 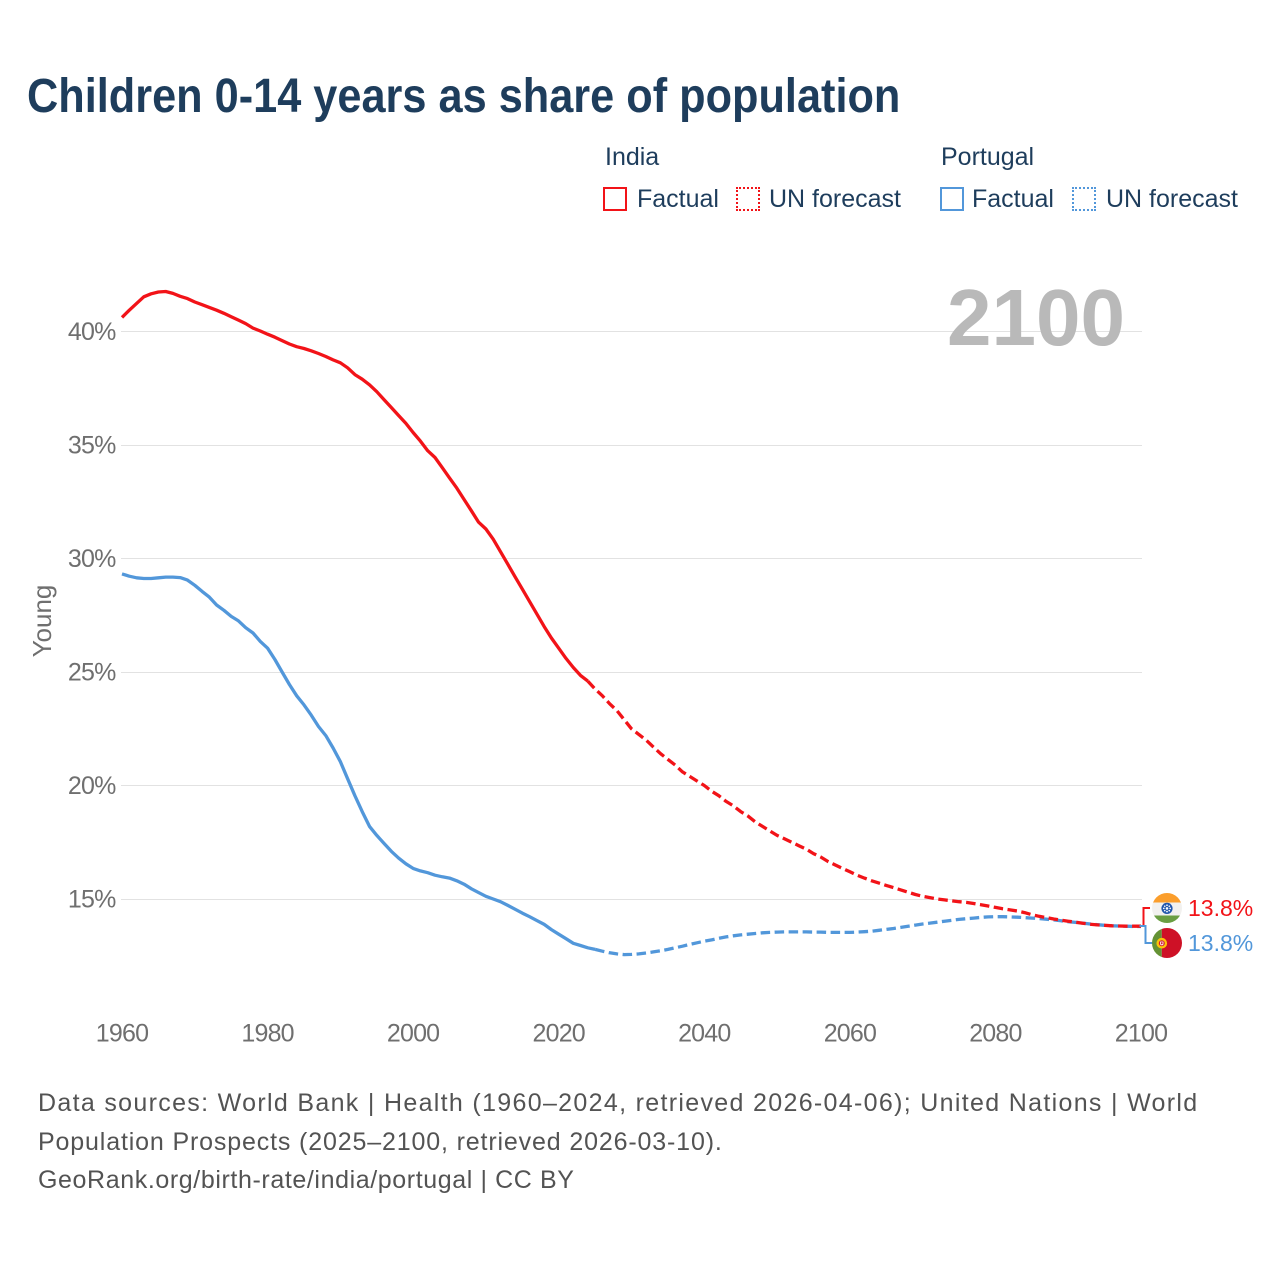 I want to click on svg-text: 30%, so click(x=92, y=559).